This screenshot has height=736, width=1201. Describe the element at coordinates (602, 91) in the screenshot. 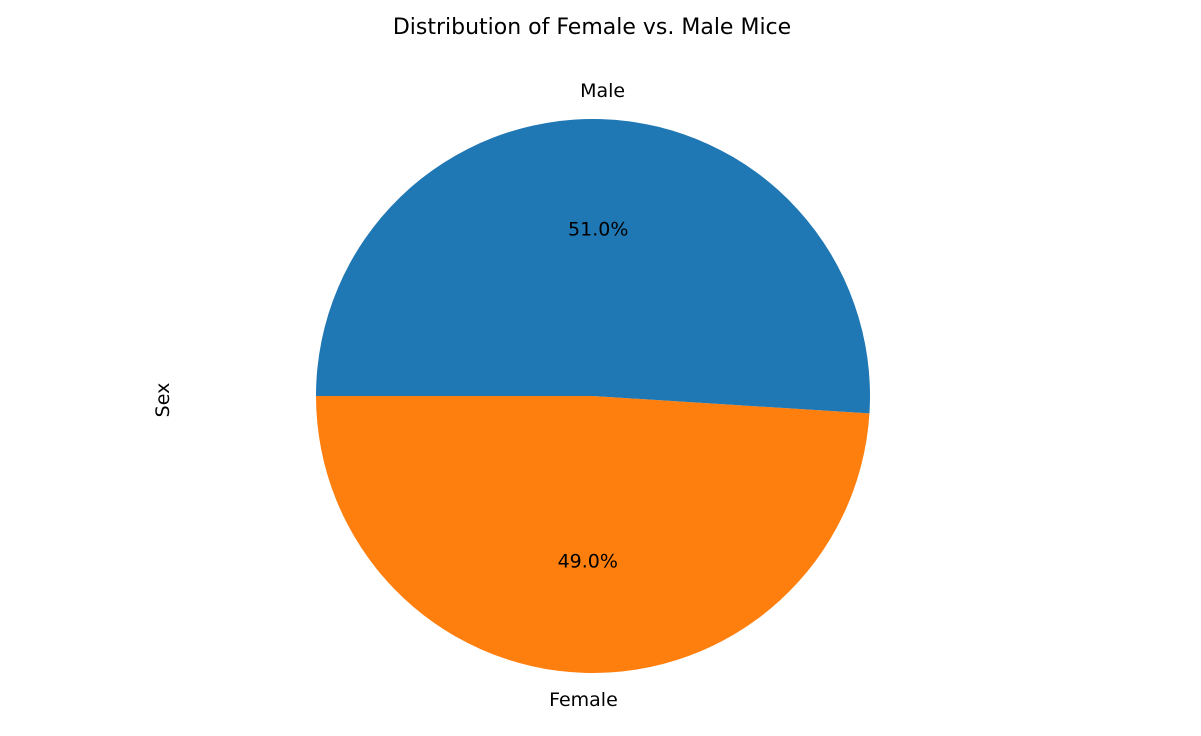

I see `slice-label-male: Male` at that location.